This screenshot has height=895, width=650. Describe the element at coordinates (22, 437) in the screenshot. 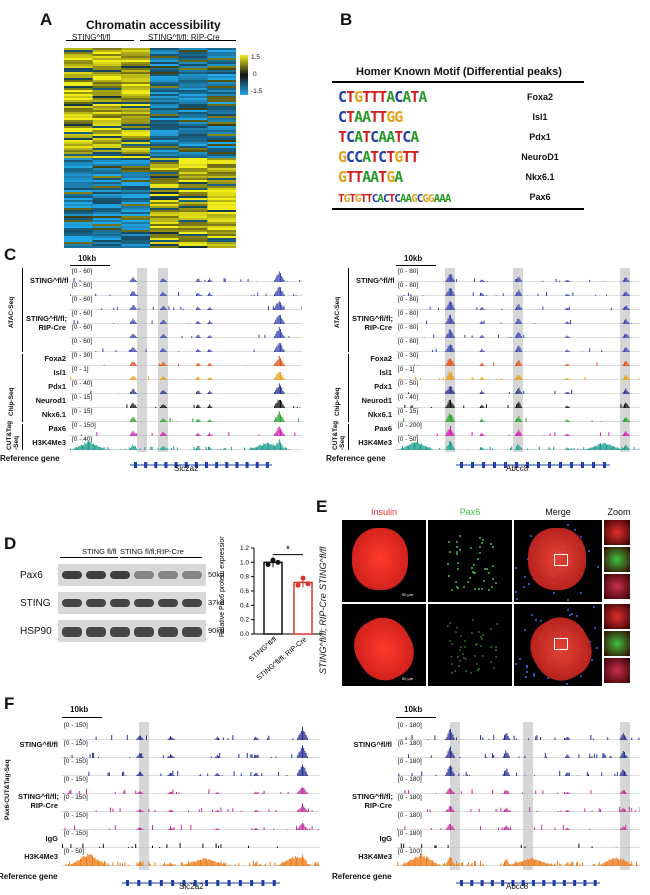

I see `group-bracket` at that location.